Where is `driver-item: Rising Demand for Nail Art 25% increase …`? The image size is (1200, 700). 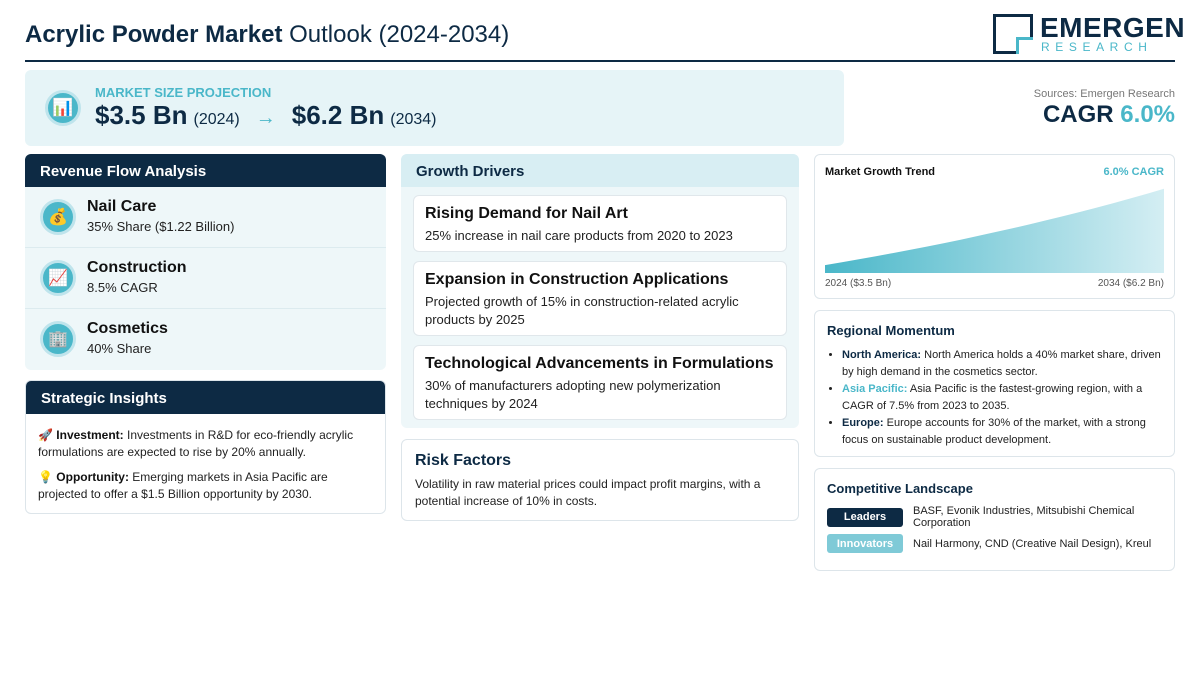
driver-item: Rising Demand for Nail Art 25% increase … is located at coordinates (600, 223).